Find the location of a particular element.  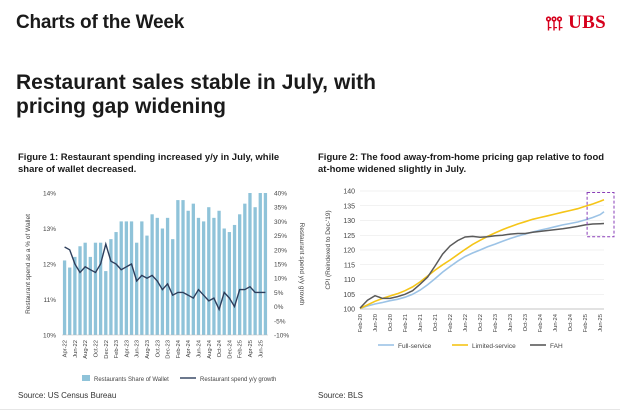

y2-tick-label: -10% is located at coordinates (281, 336).